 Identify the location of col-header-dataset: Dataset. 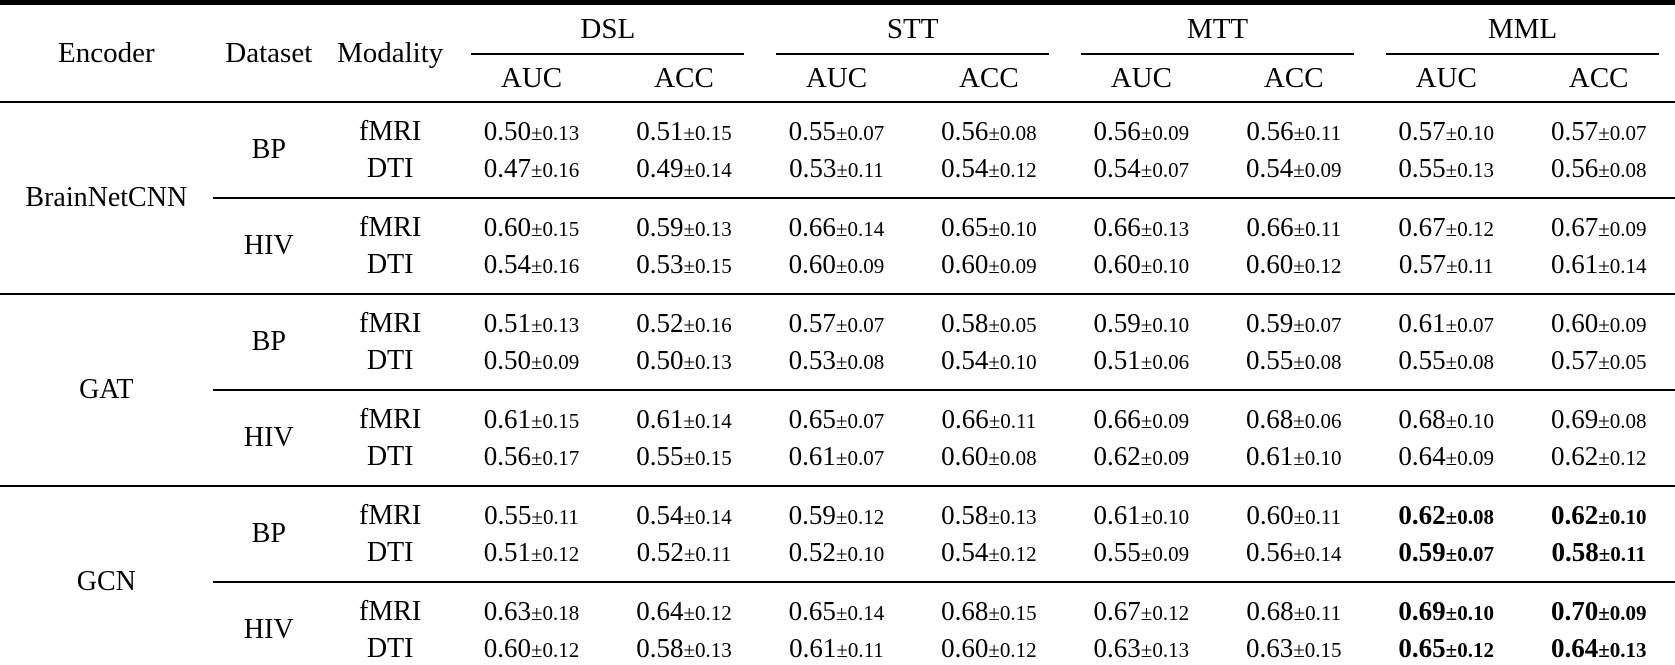
(269, 52).